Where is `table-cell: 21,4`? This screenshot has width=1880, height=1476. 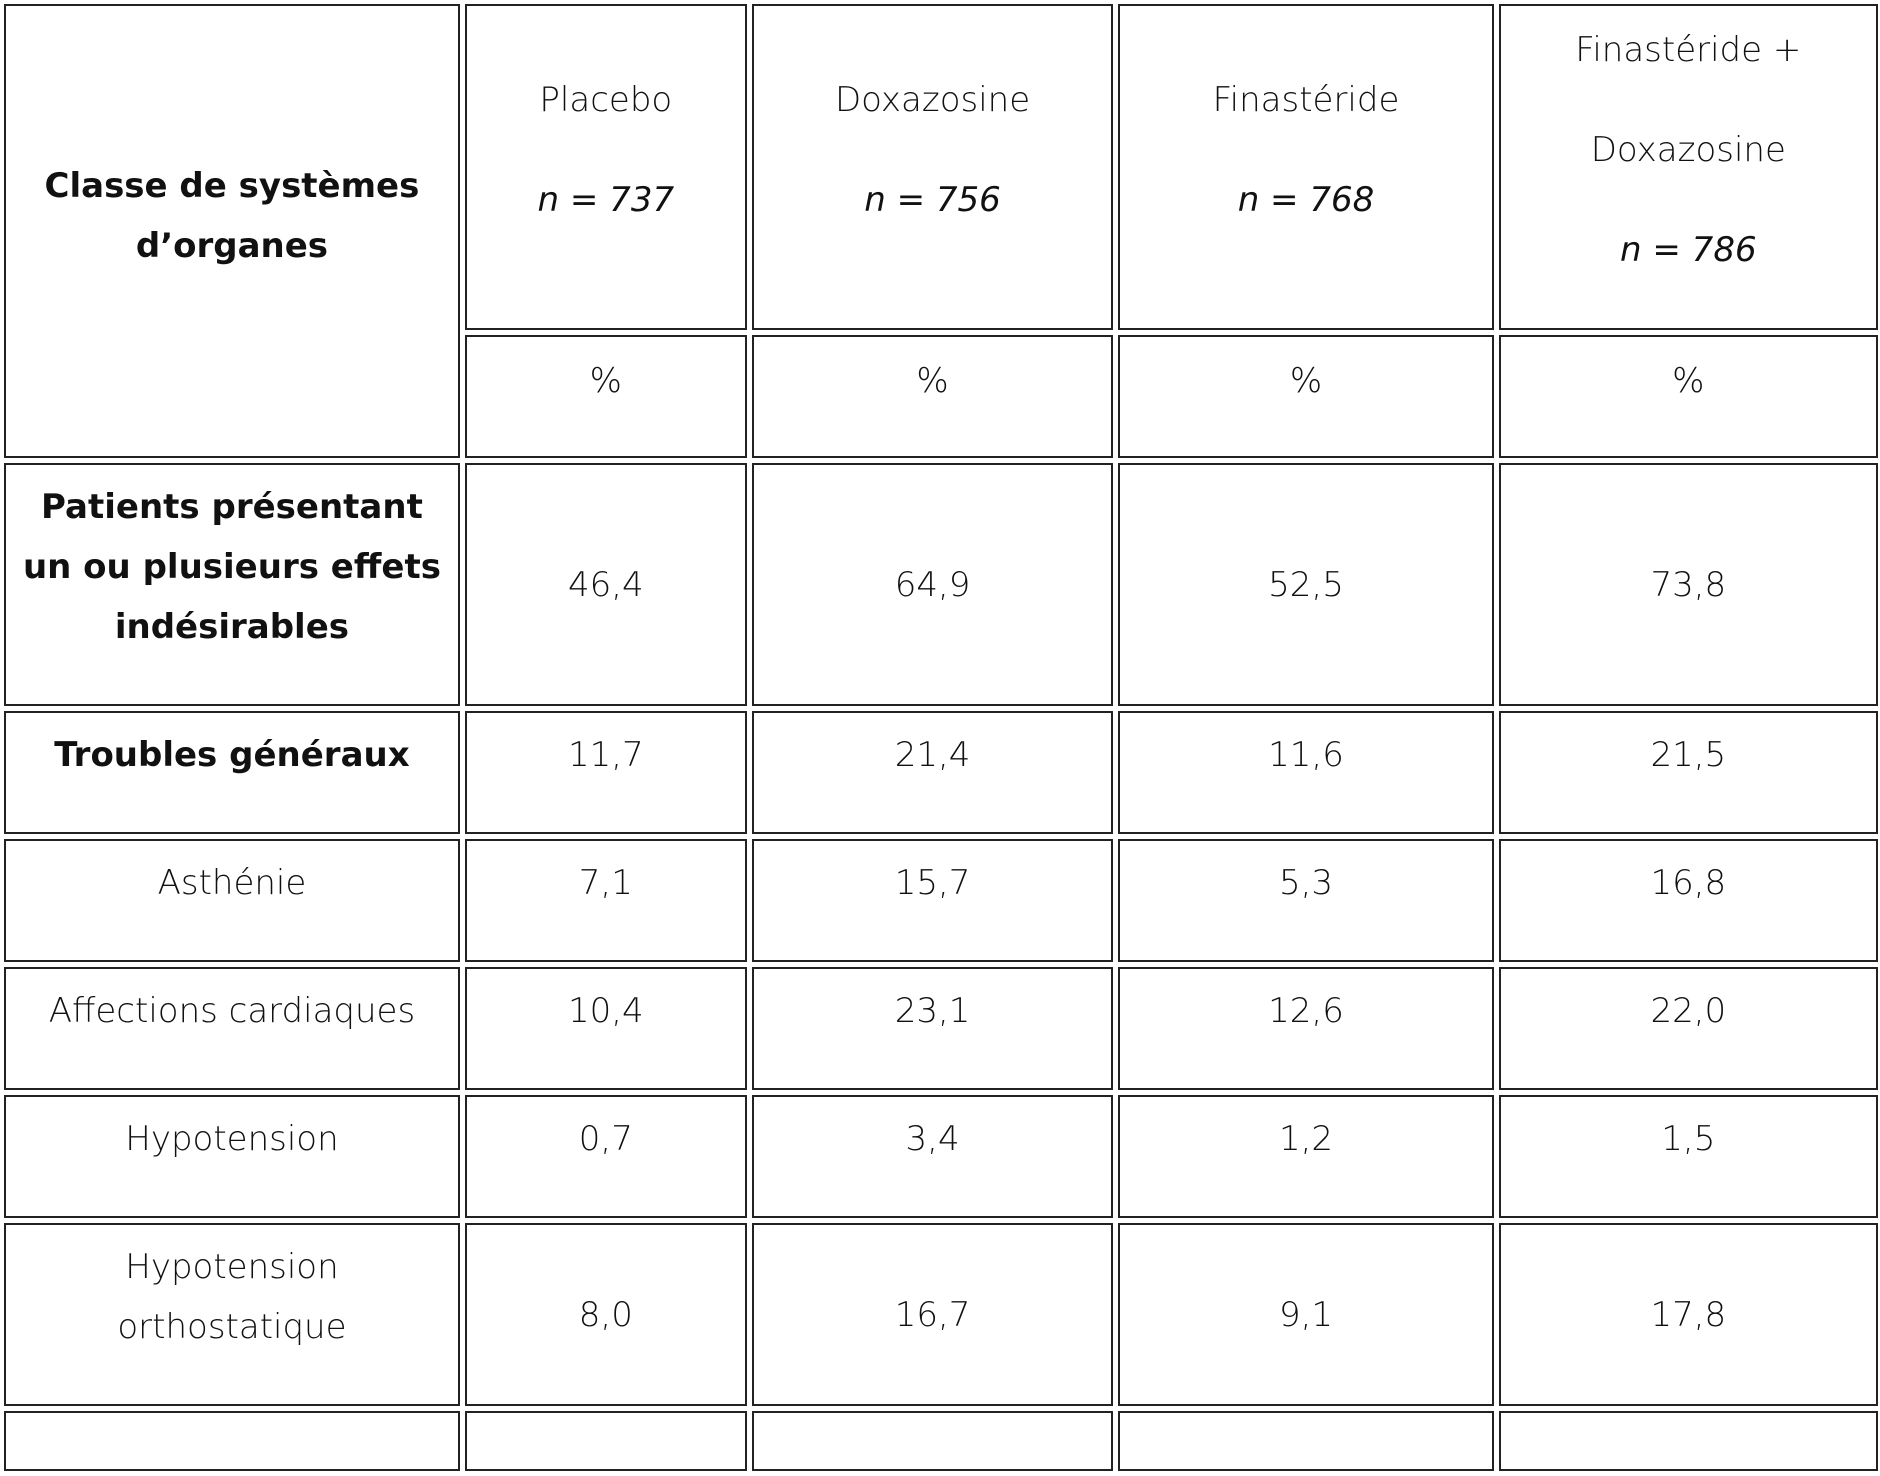 table-cell: 21,4 is located at coordinates (932, 772).